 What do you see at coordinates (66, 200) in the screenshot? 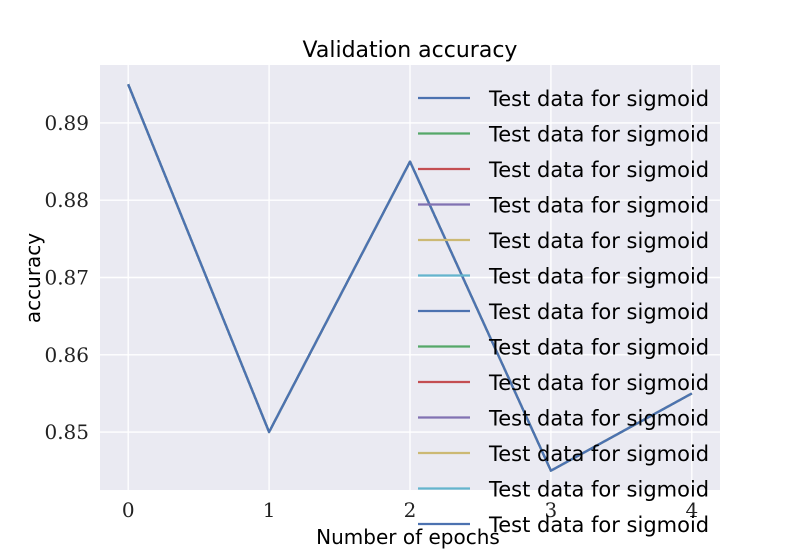
I see `y-tick-label: 0.88` at bounding box center [66, 200].